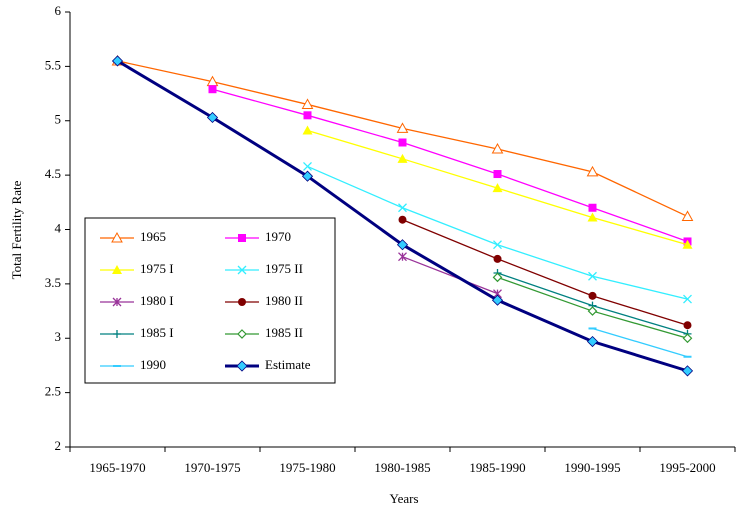  I want to click on legend-label: 1975 I, so click(157, 268).